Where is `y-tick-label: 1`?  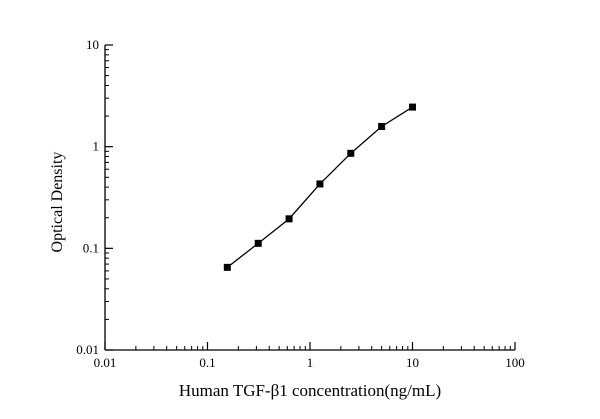 y-tick-label: 1 is located at coordinates (96, 146).